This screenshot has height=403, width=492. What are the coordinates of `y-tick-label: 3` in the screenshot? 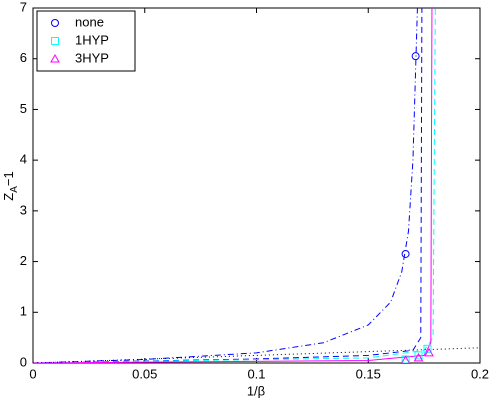 It's located at (23, 209).